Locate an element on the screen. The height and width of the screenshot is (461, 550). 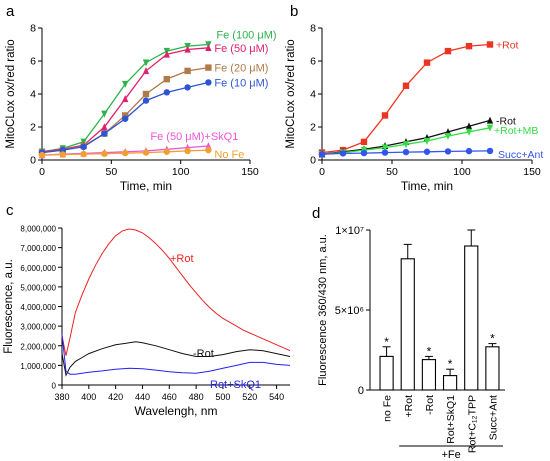
category-label-4: Rot+C₁₂TPP is located at coordinates (472, 424).